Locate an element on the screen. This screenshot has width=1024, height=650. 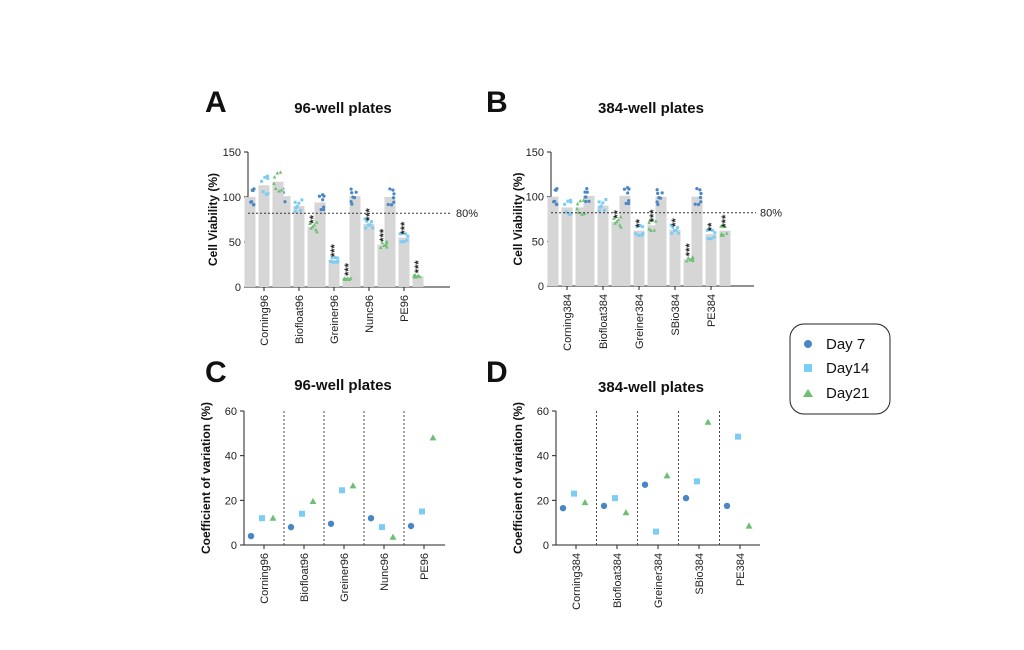
x-tick-label: Nunc96 is located at coordinates (370, 314).